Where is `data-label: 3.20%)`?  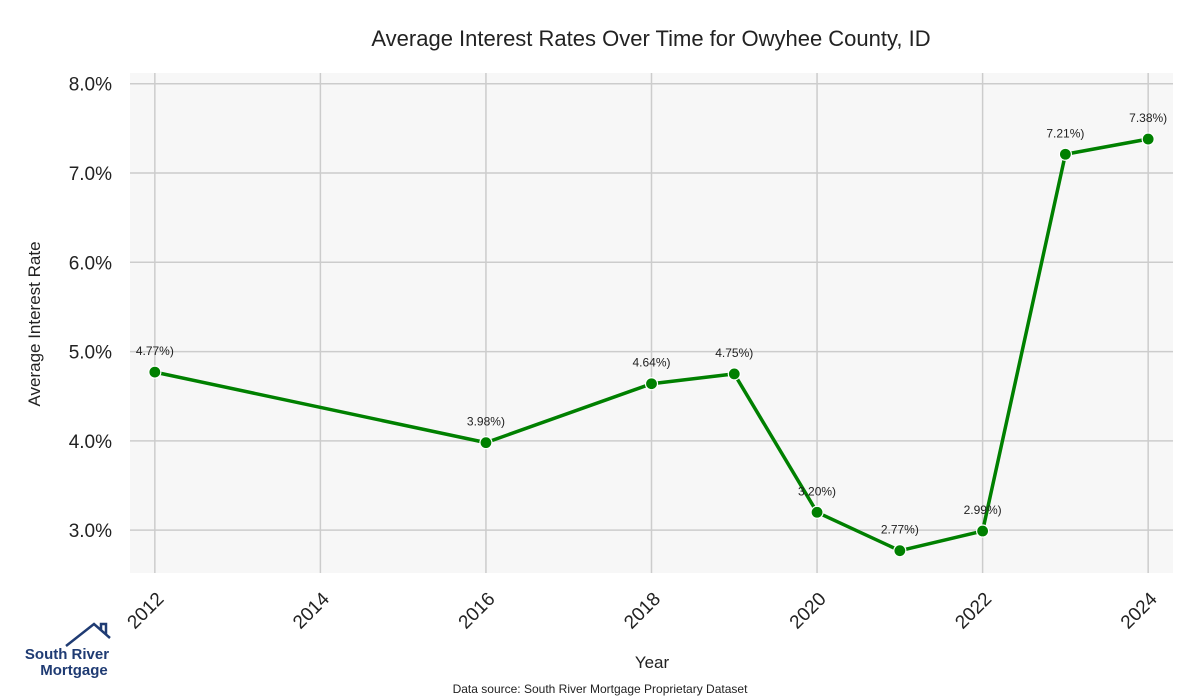
data-label: 3.20%) is located at coordinates (817, 491).